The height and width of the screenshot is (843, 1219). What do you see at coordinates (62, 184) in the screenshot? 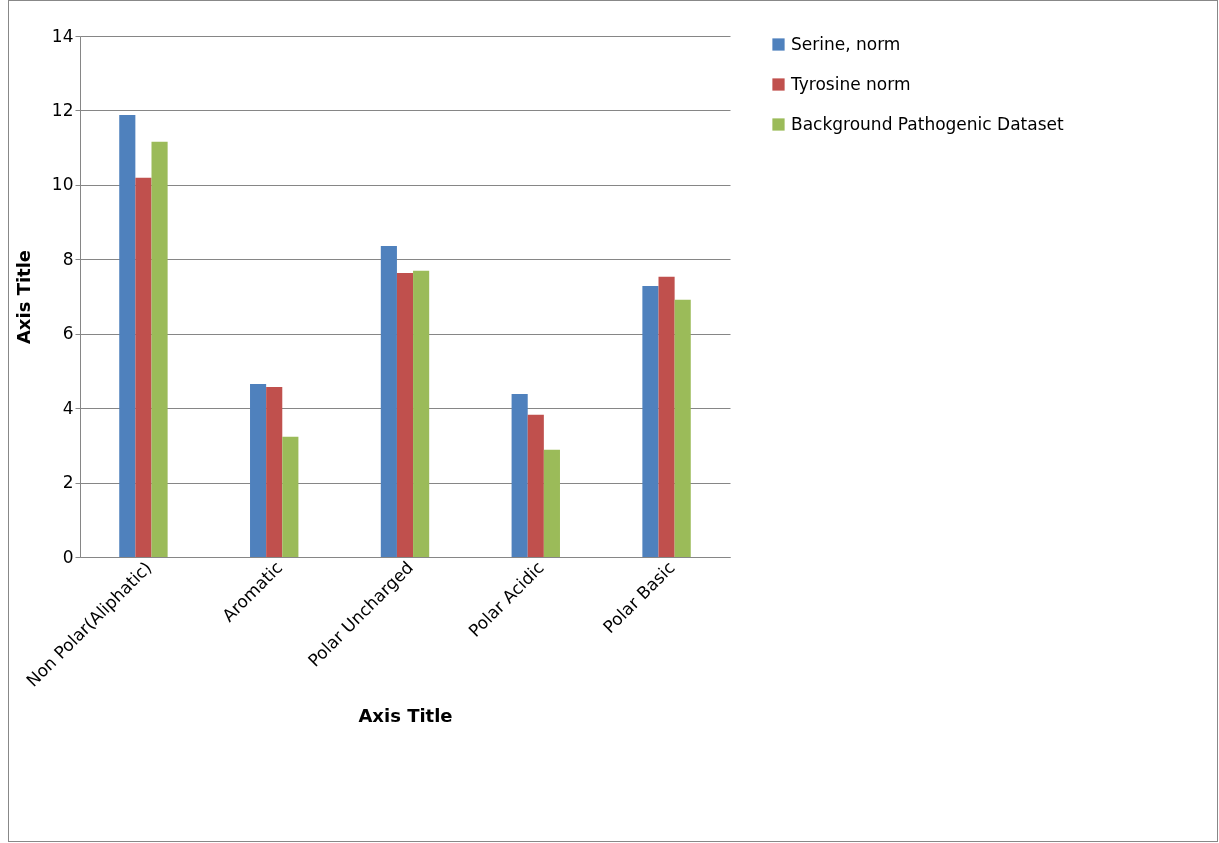
I see `y-tick-label: 10` at bounding box center [62, 184].